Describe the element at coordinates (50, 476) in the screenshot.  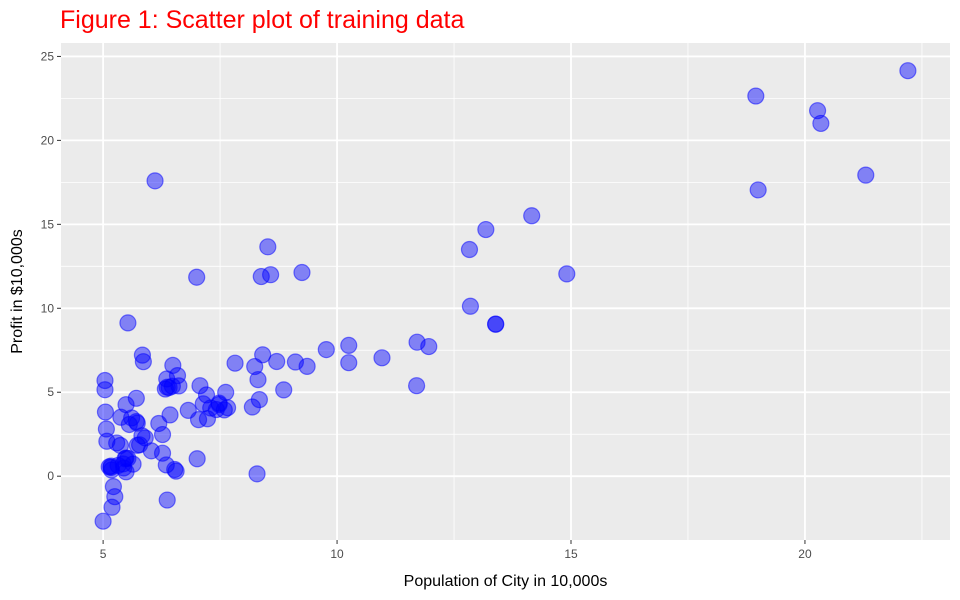
I see `y-tick-label: 0` at that location.